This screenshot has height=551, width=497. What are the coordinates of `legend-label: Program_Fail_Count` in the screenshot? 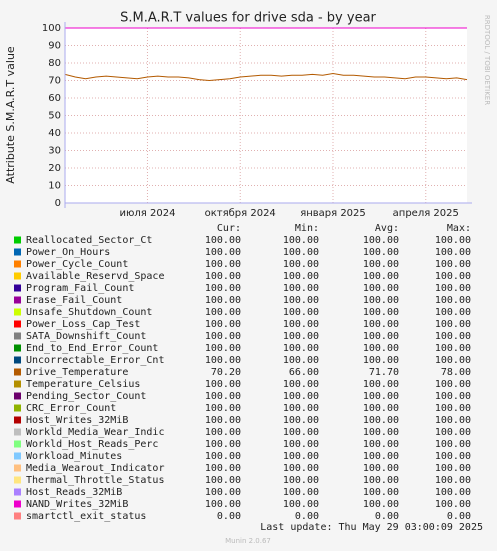 It's located at (80, 288).